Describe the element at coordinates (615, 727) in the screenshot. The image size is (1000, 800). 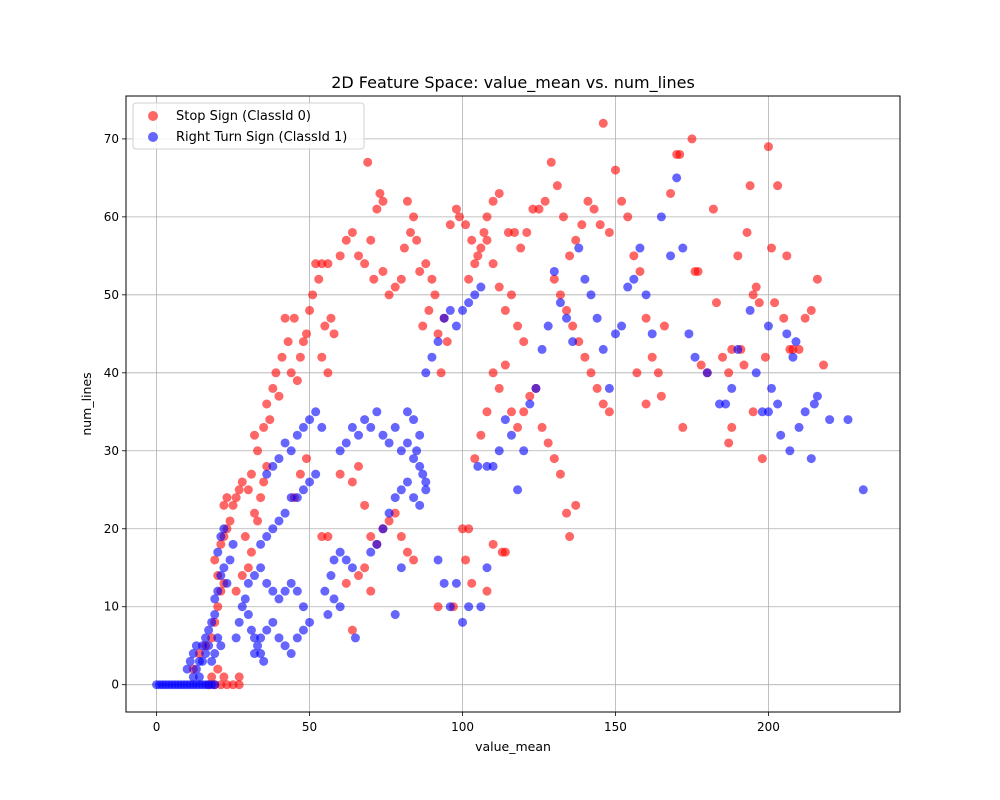
I see `x-tick-label: 150` at that location.